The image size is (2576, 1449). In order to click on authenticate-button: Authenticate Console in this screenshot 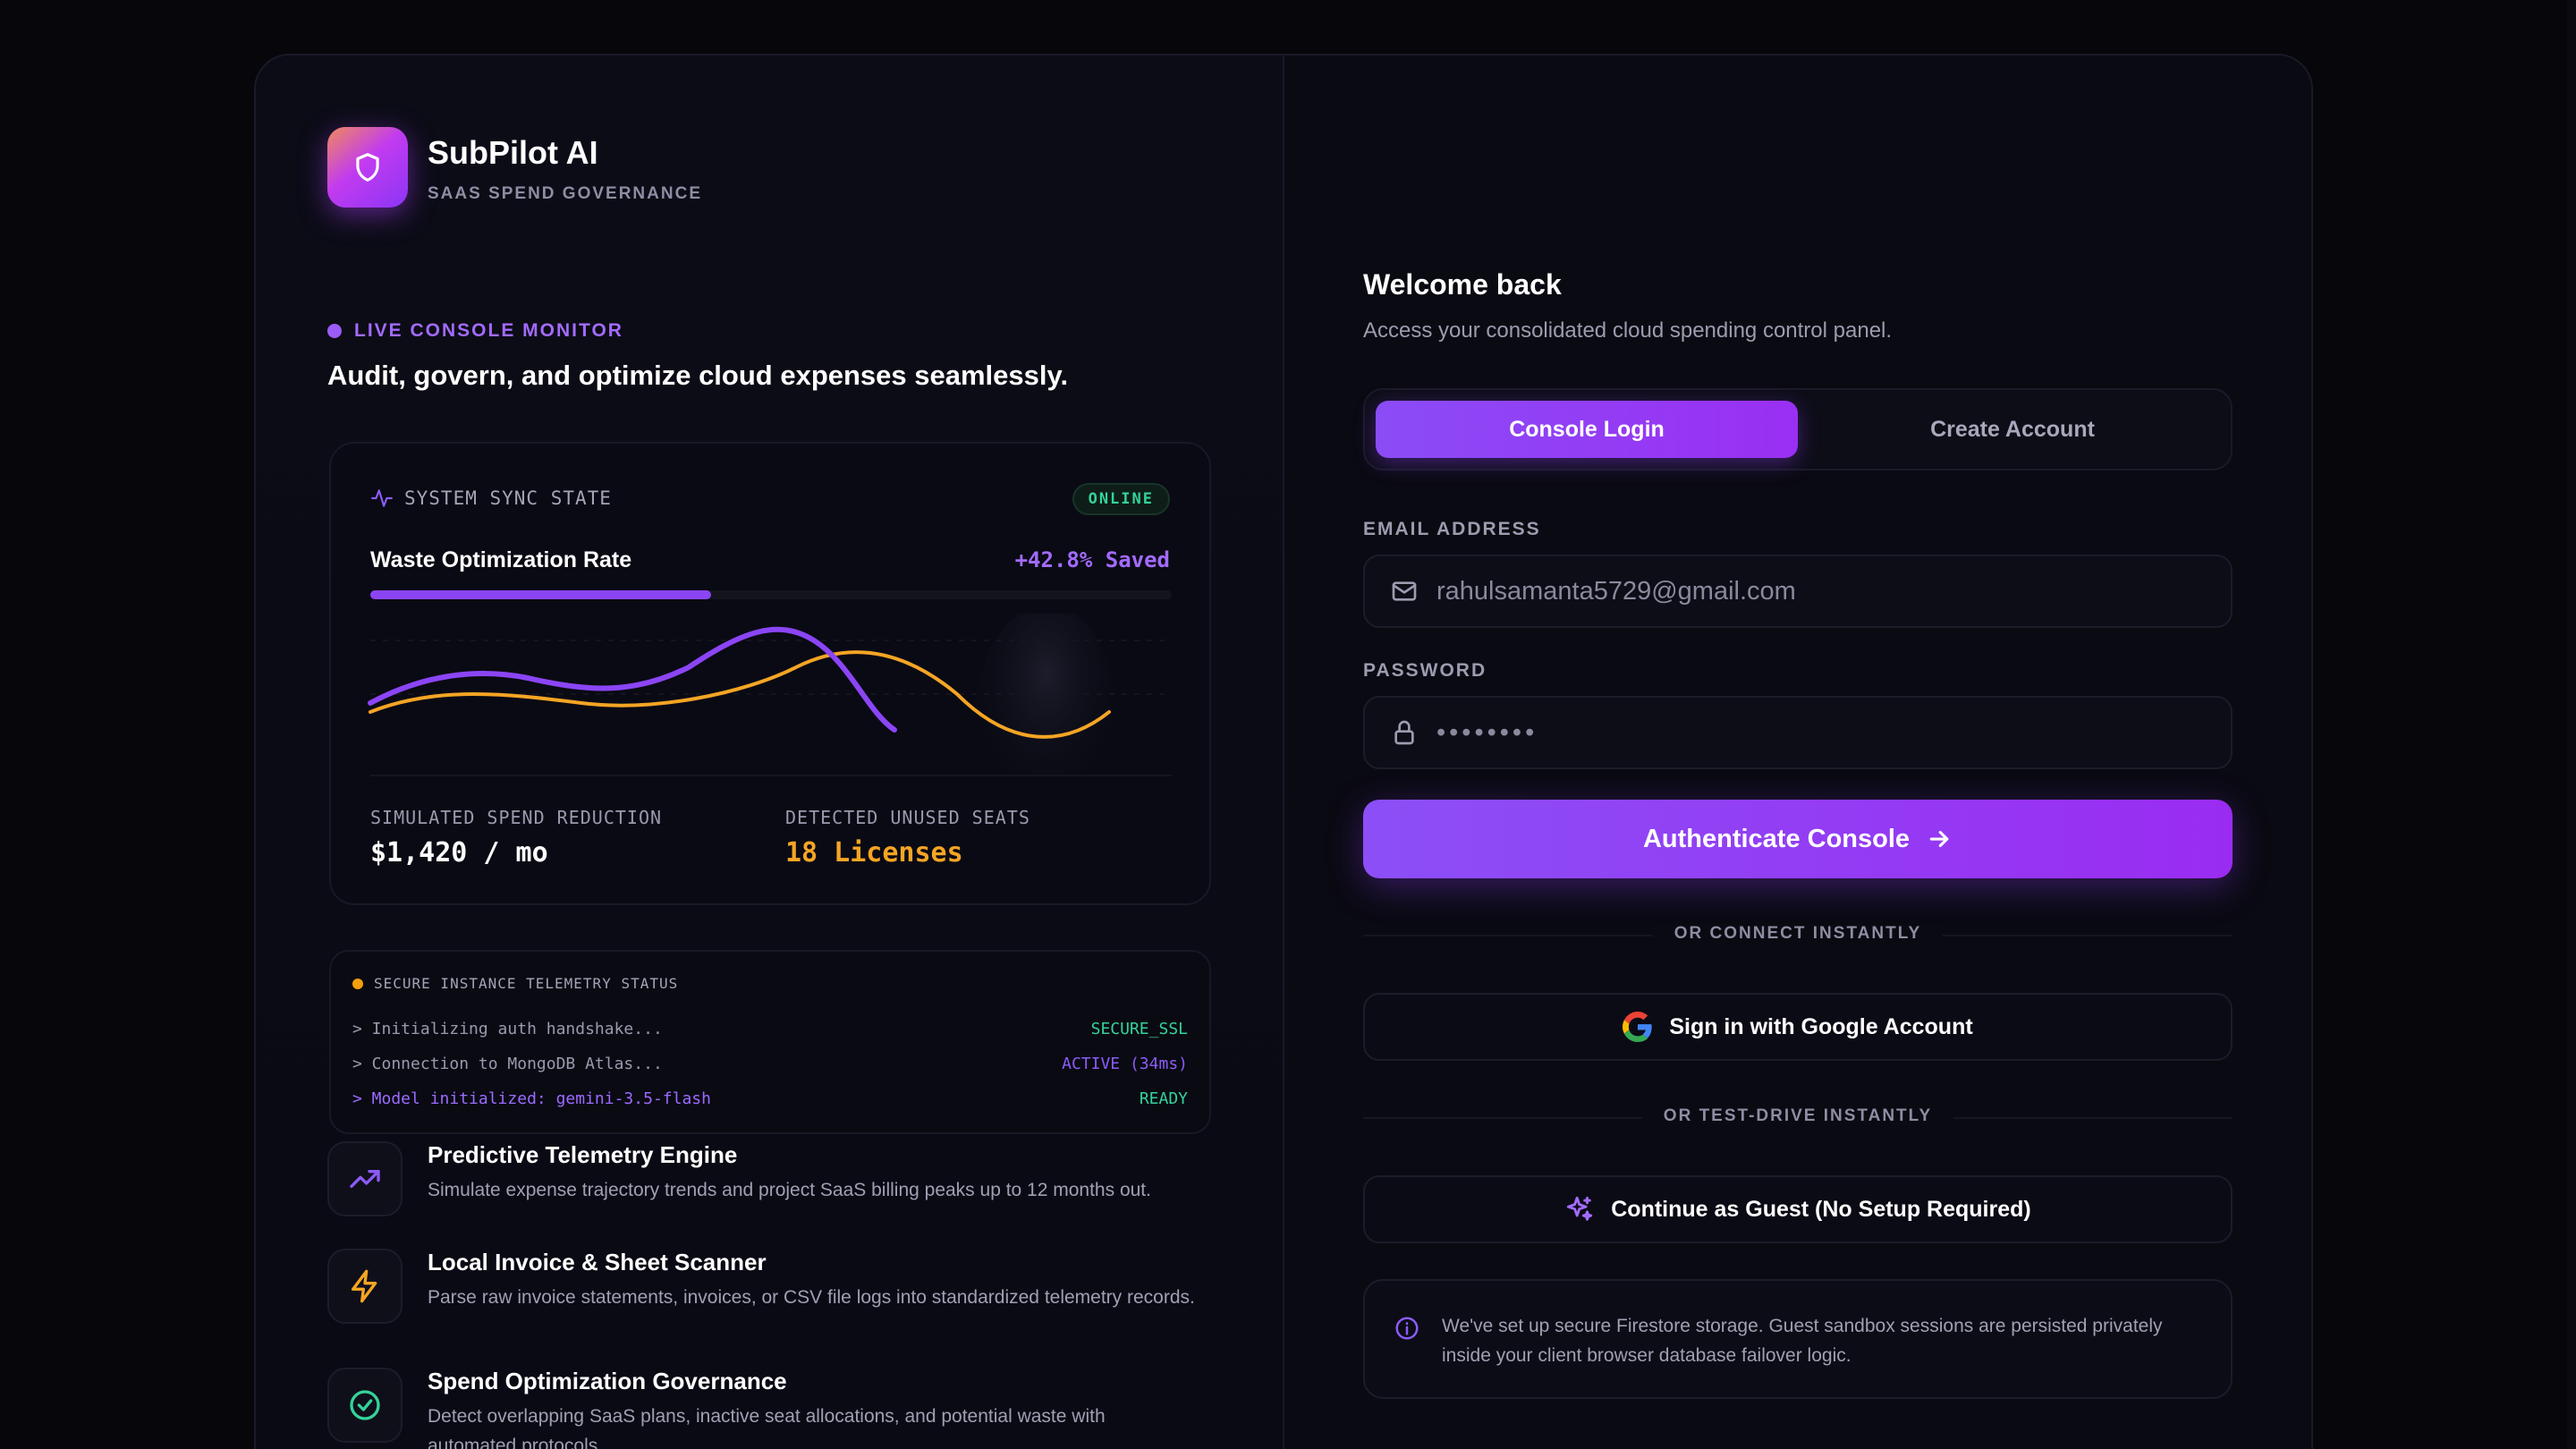, I will do `click(1798, 839)`.